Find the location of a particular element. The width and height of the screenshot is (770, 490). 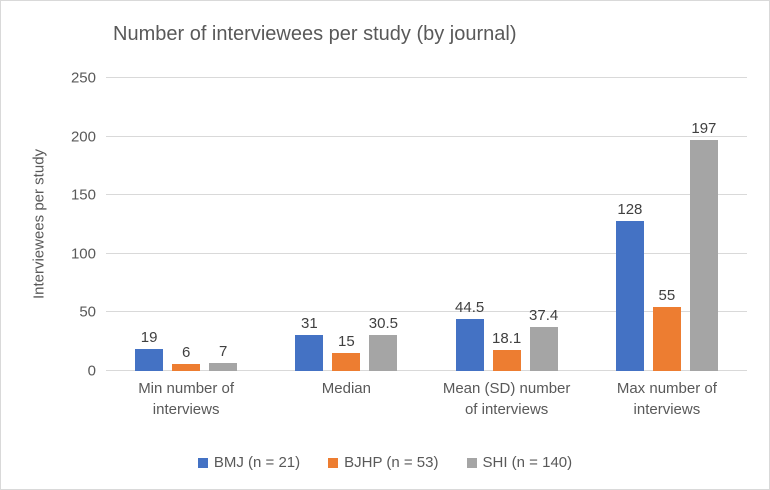

x-axis-category-label: Min number of interviews is located at coordinates (186, 399).